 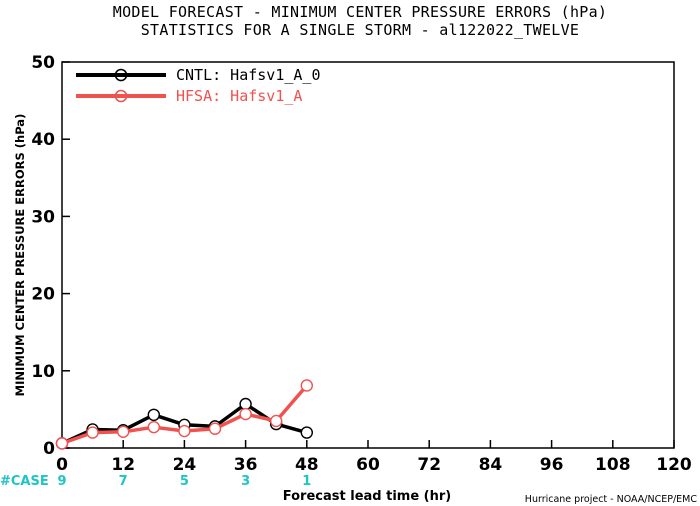 What do you see at coordinates (24, 481) in the screenshot?
I see `case-label: #CASE` at bounding box center [24, 481].